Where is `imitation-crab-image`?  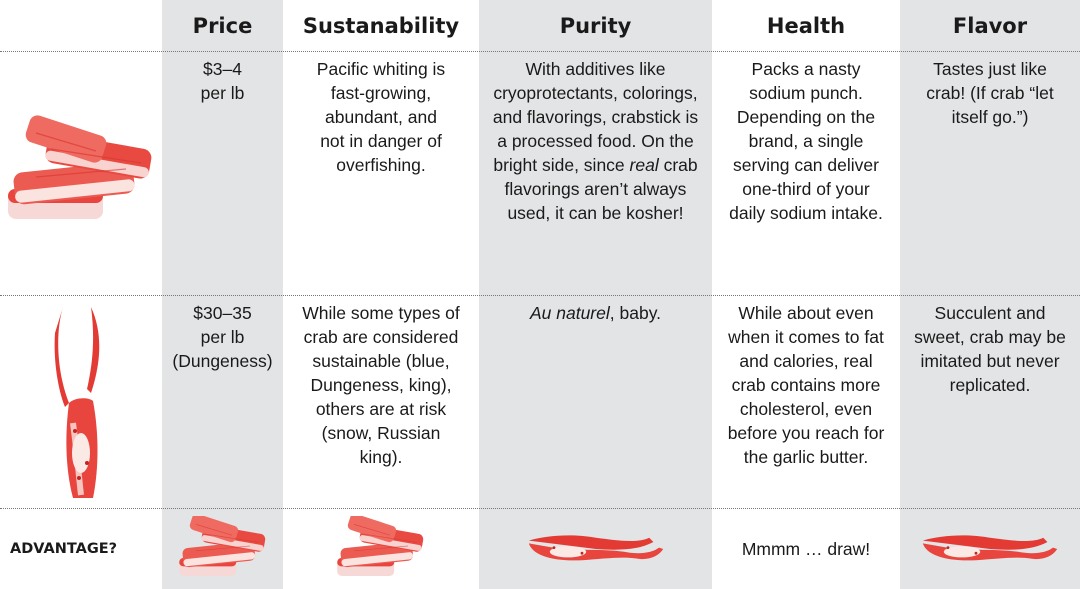
imitation-crab-image is located at coordinates (81, 174).